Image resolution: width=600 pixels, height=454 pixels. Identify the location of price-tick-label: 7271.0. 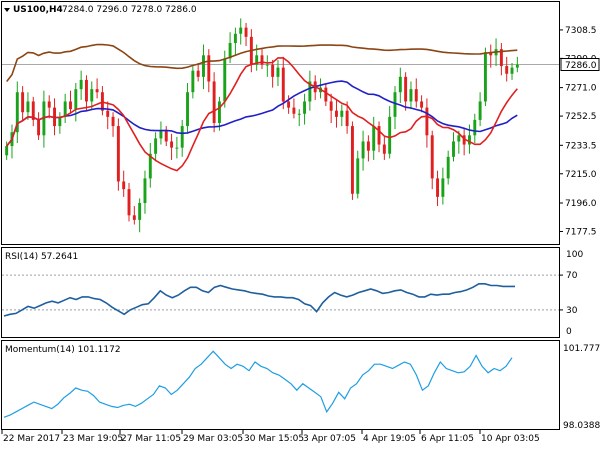
(581, 89).